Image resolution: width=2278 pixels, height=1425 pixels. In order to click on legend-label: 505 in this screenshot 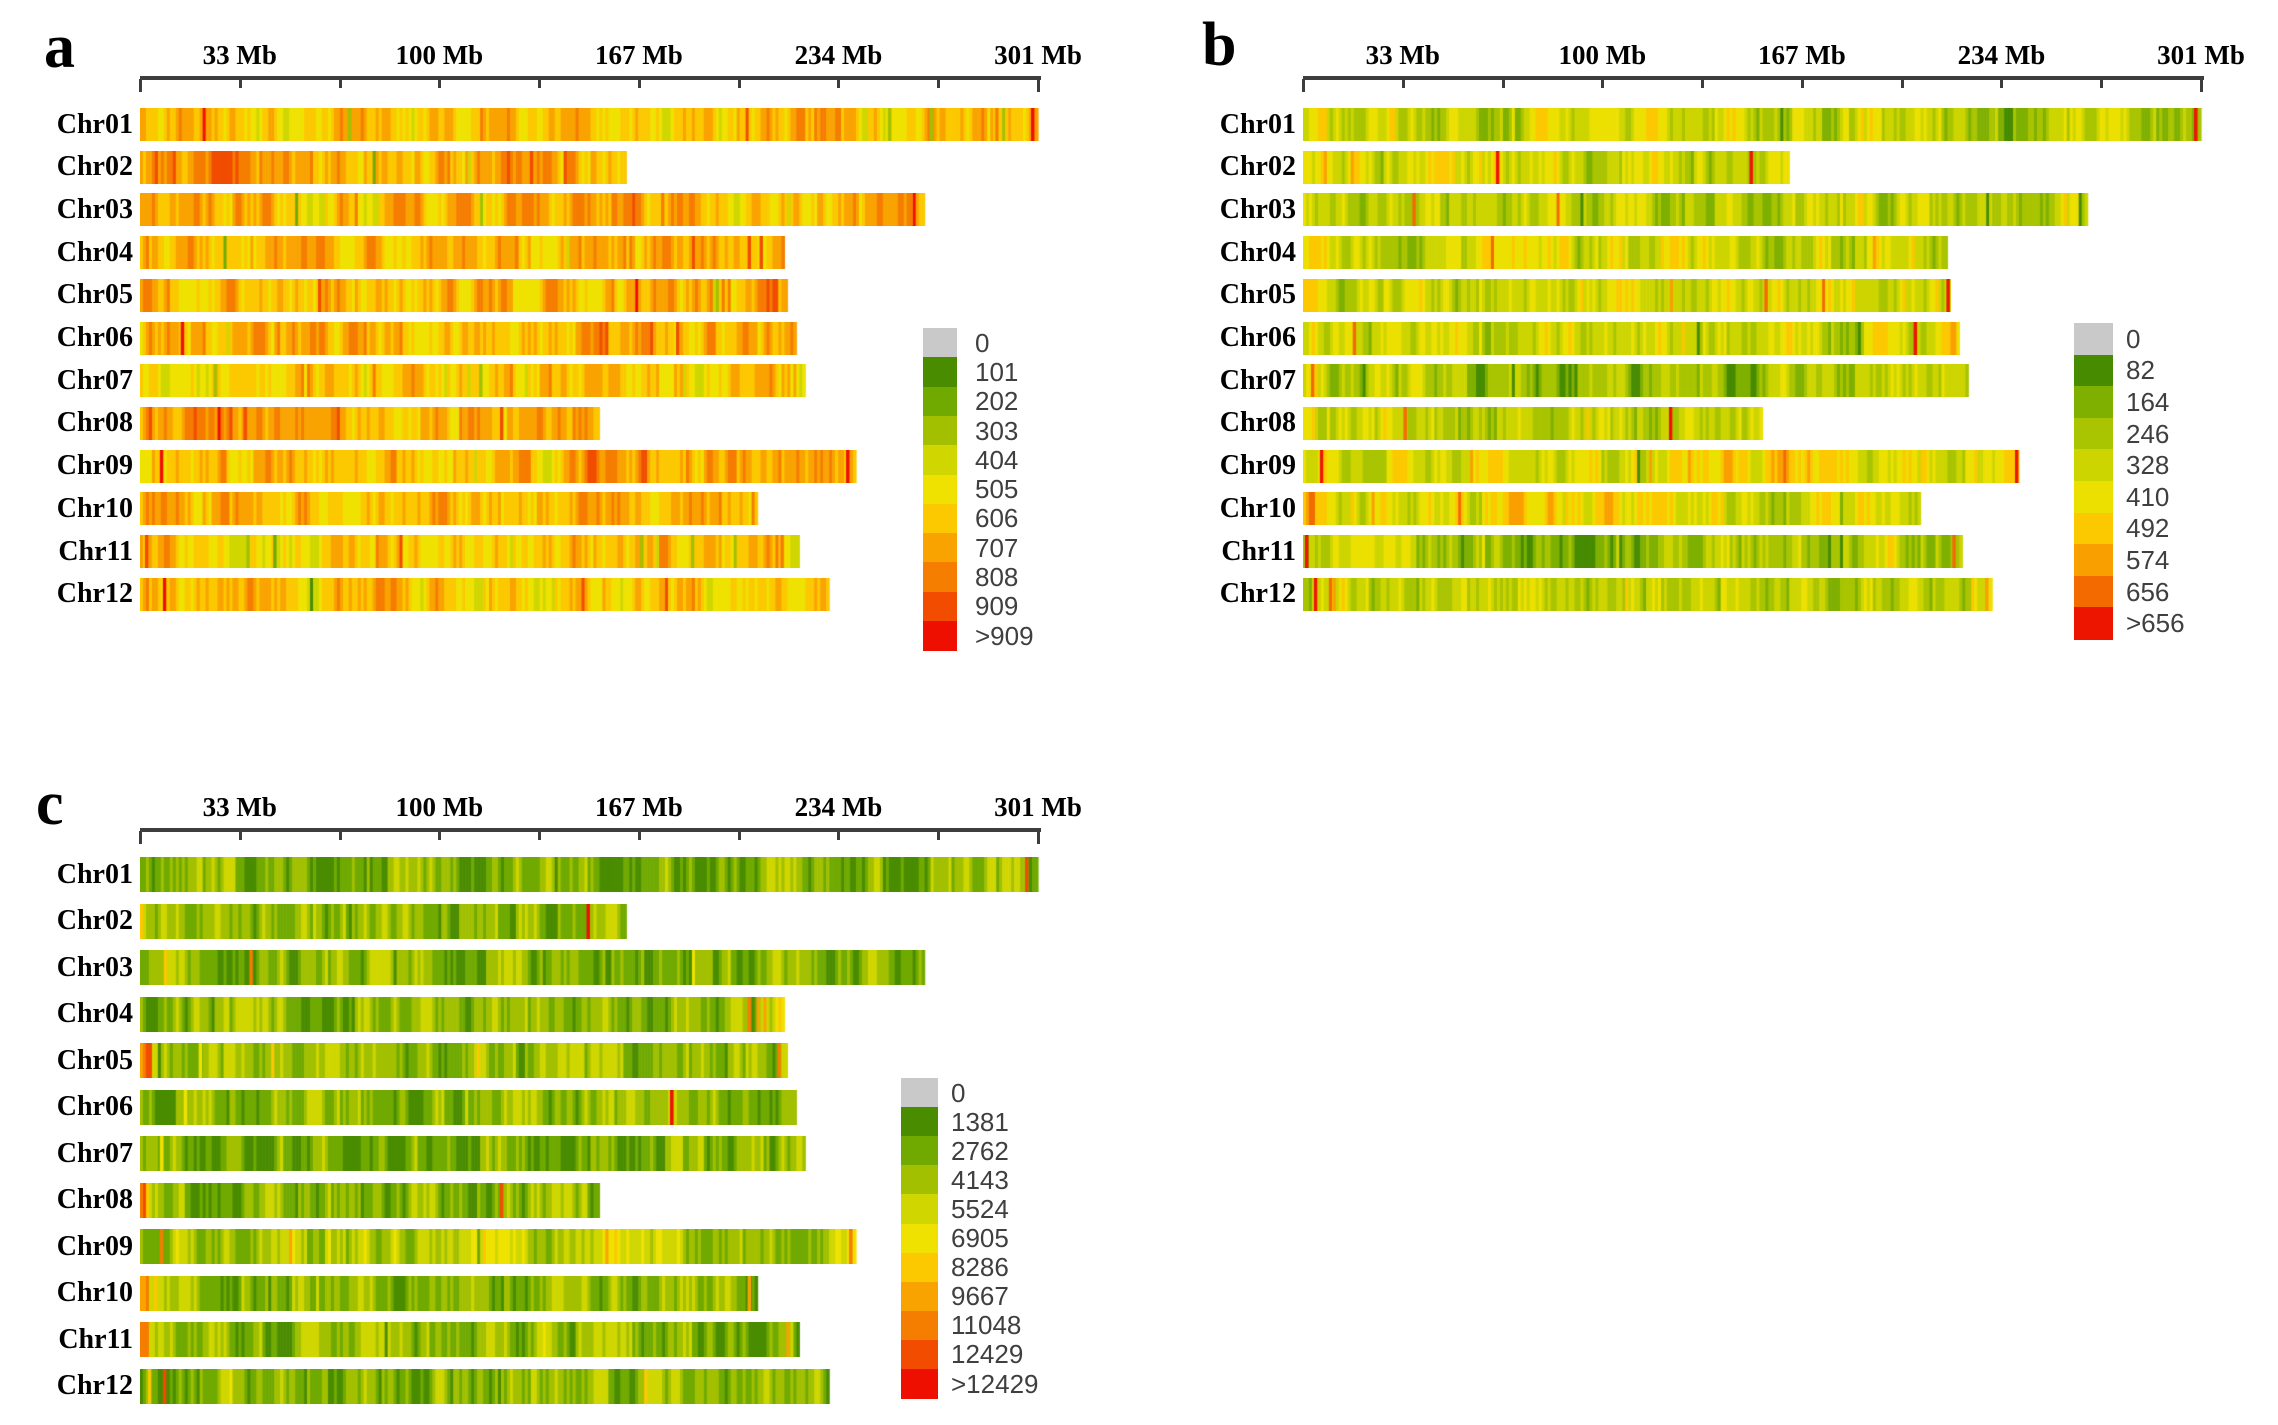, I will do `click(997, 489)`.